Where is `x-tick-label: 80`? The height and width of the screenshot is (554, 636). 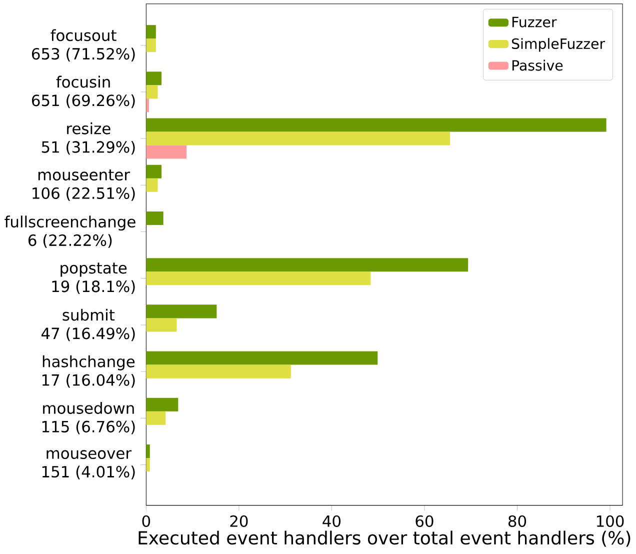
x-tick-label: 80 is located at coordinates (517, 522).